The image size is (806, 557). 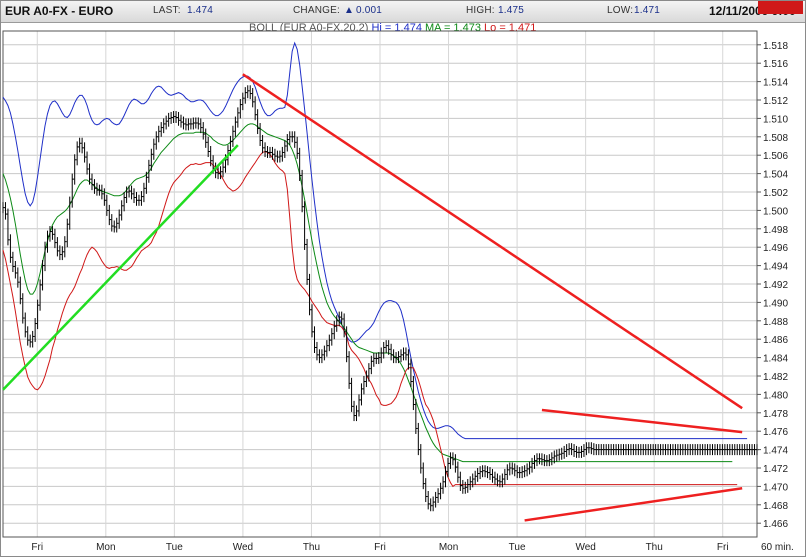 I want to click on trendline-triangle-bottom, so click(x=633, y=504).